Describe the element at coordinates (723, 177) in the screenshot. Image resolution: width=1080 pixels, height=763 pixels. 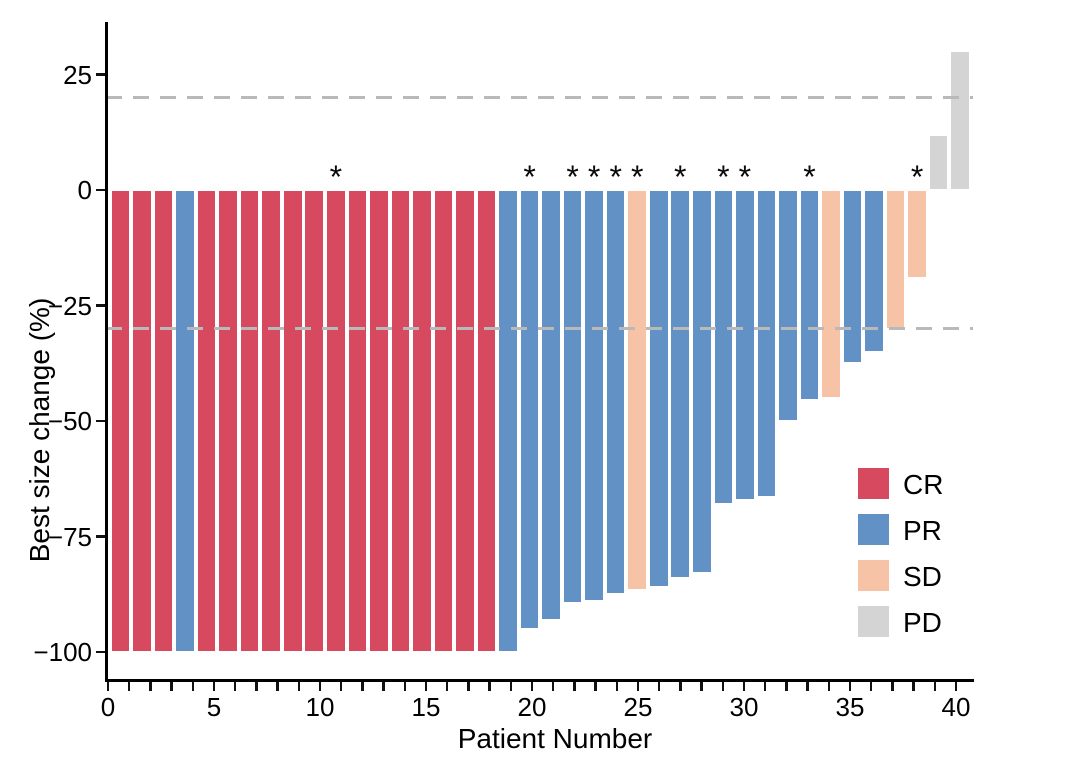
I see `significance-asterisk-patient-29: *` at that location.